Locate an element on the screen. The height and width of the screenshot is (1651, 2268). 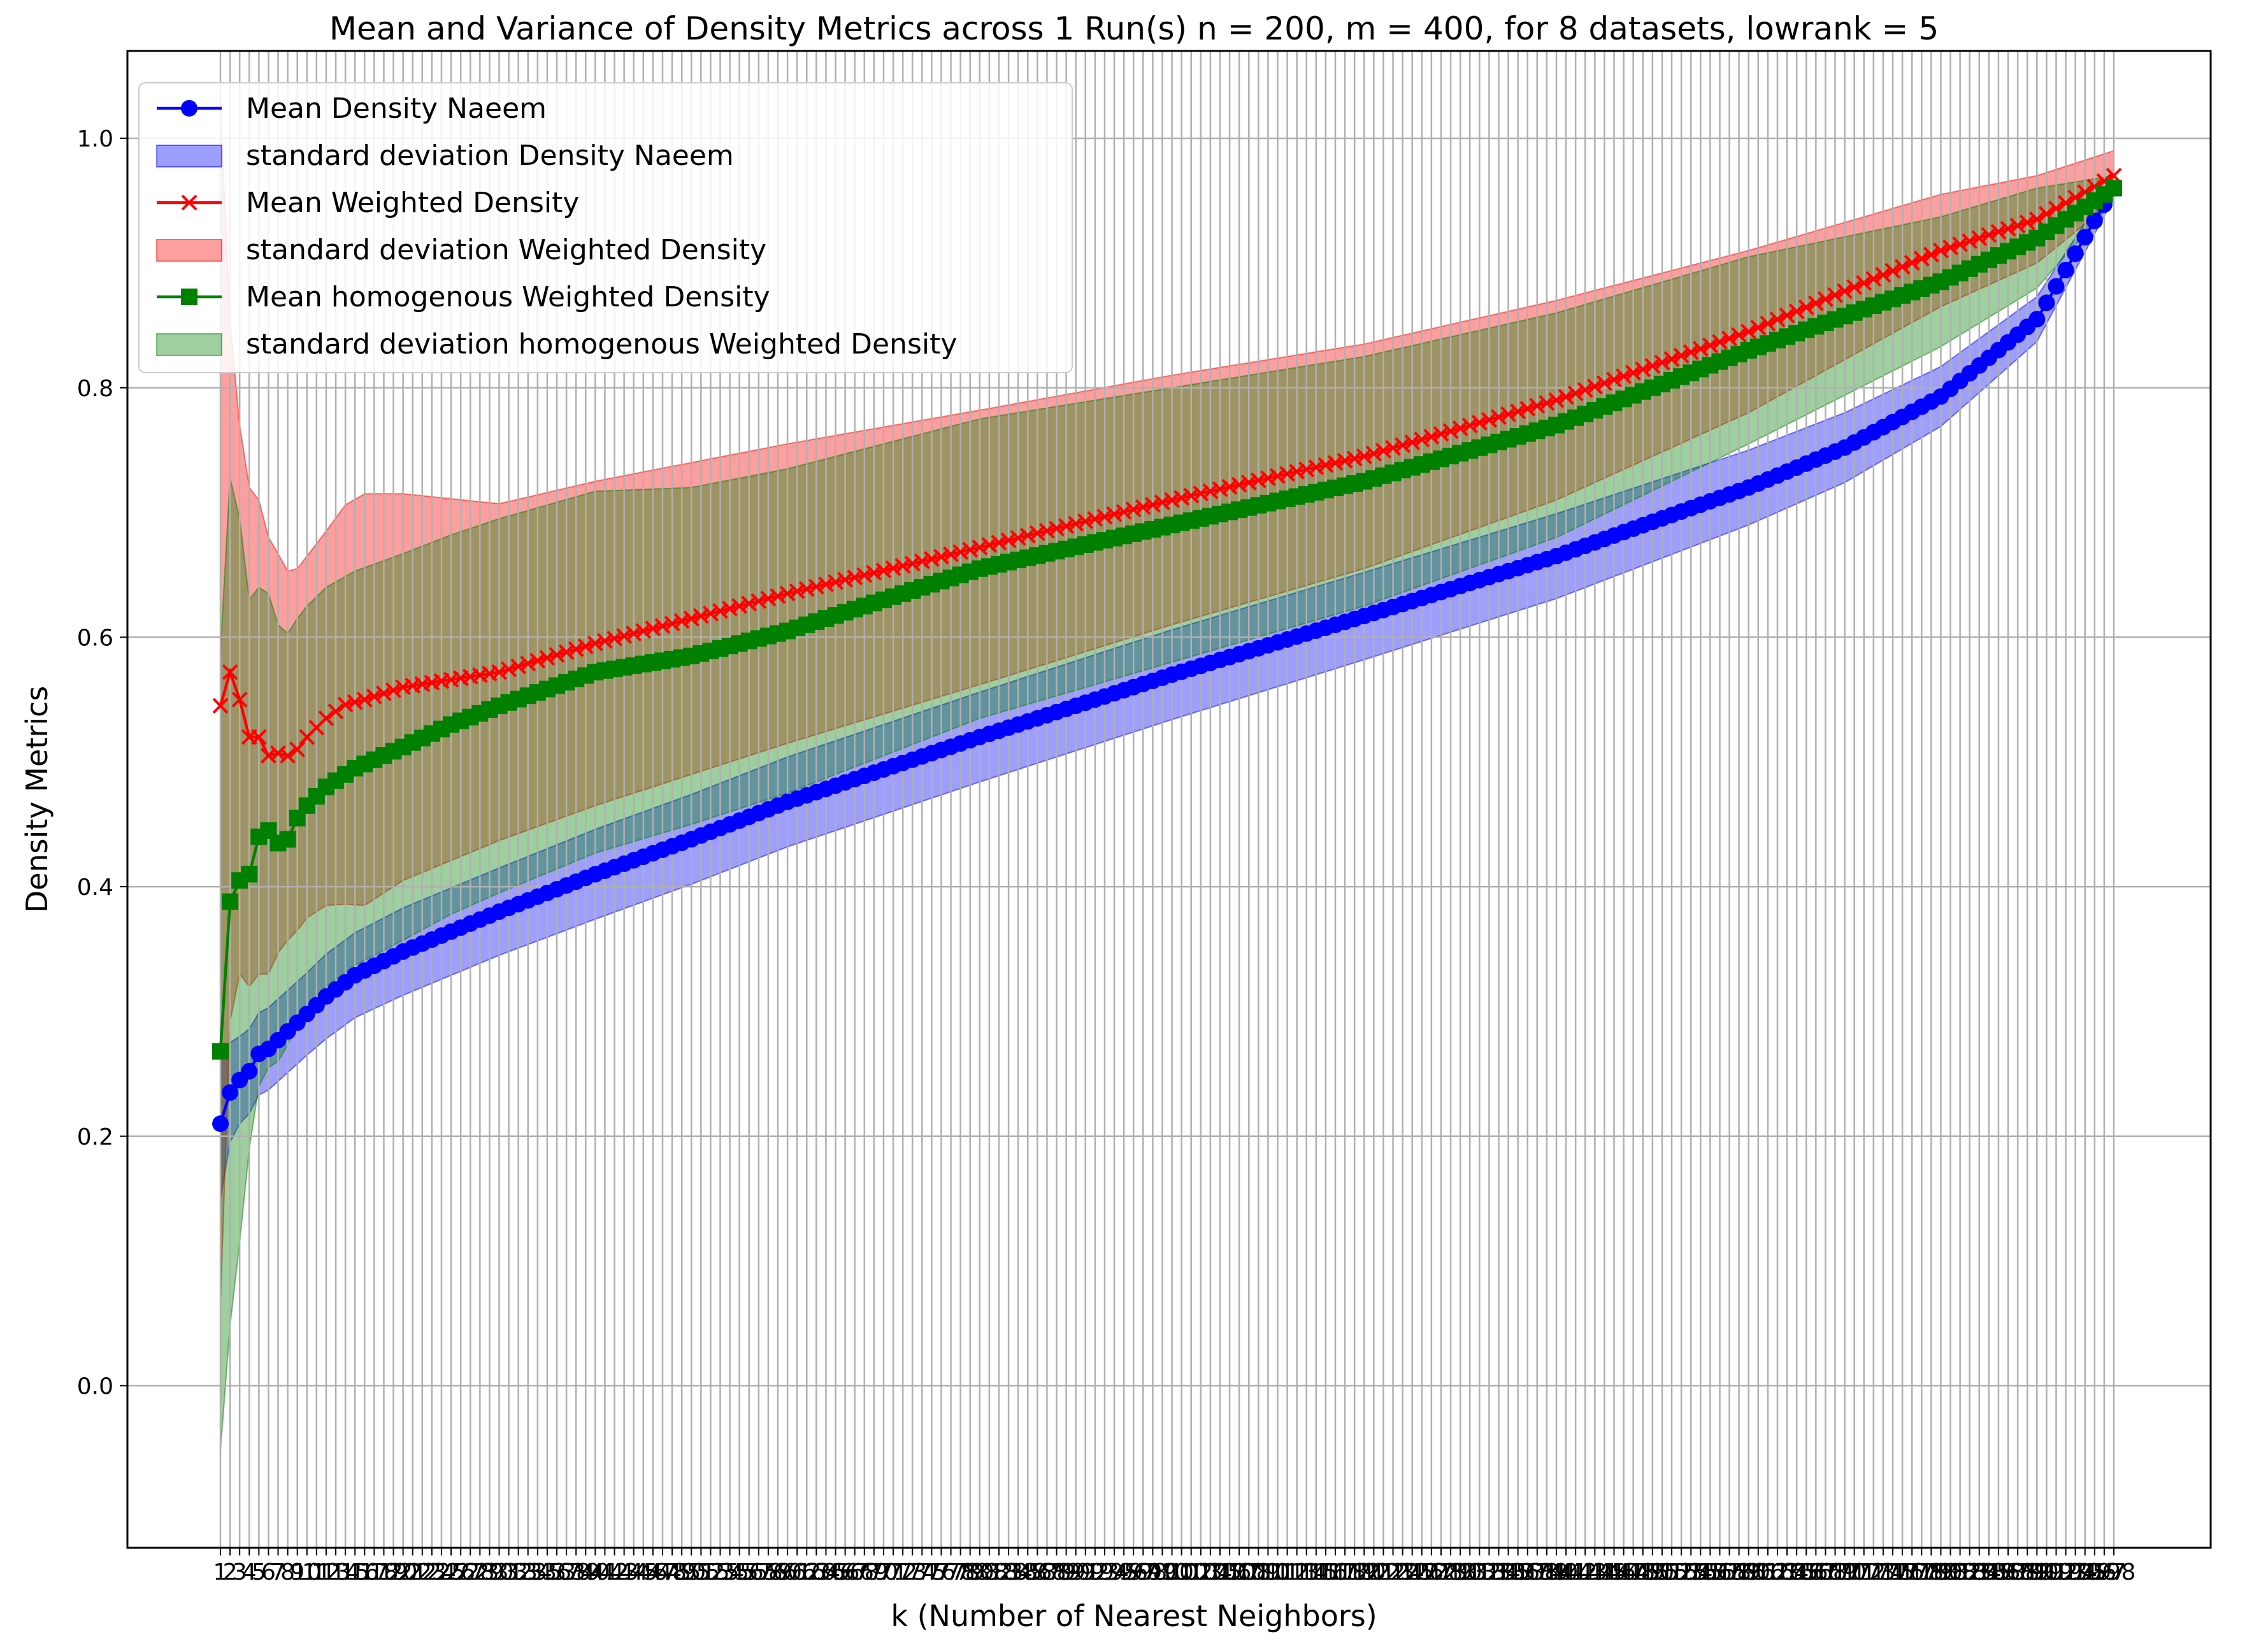
x-tick-label: 123 is located at coordinates (1393, 1572).